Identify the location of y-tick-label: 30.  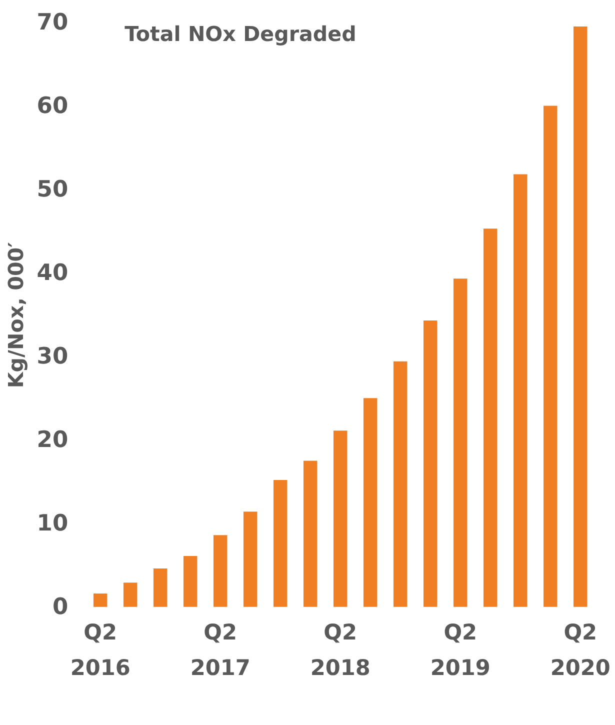
(52, 357).